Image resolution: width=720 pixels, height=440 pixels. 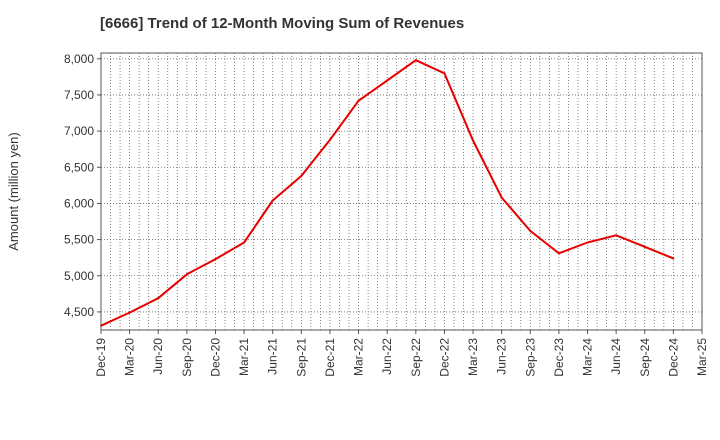 What do you see at coordinates (79, 312) in the screenshot?
I see `y-tick-label: 4,500` at bounding box center [79, 312].